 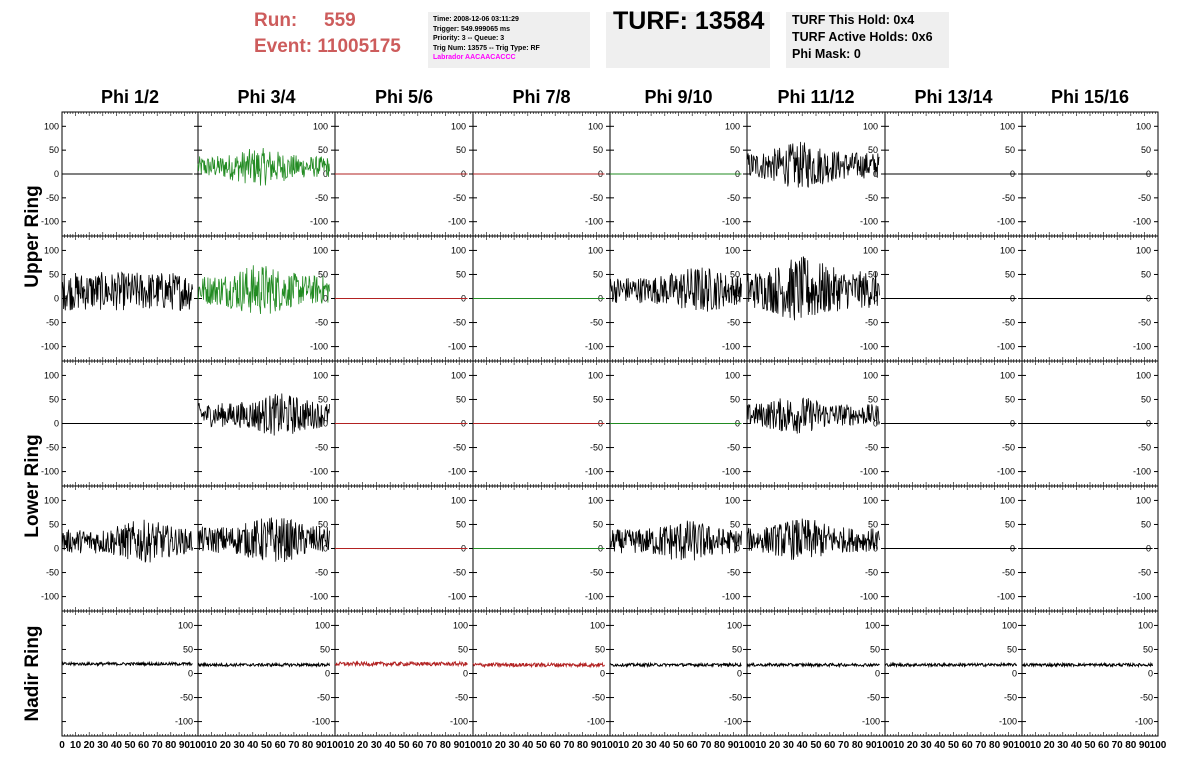 I want to click on x-tick-label: 30, so click(x=103, y=745).